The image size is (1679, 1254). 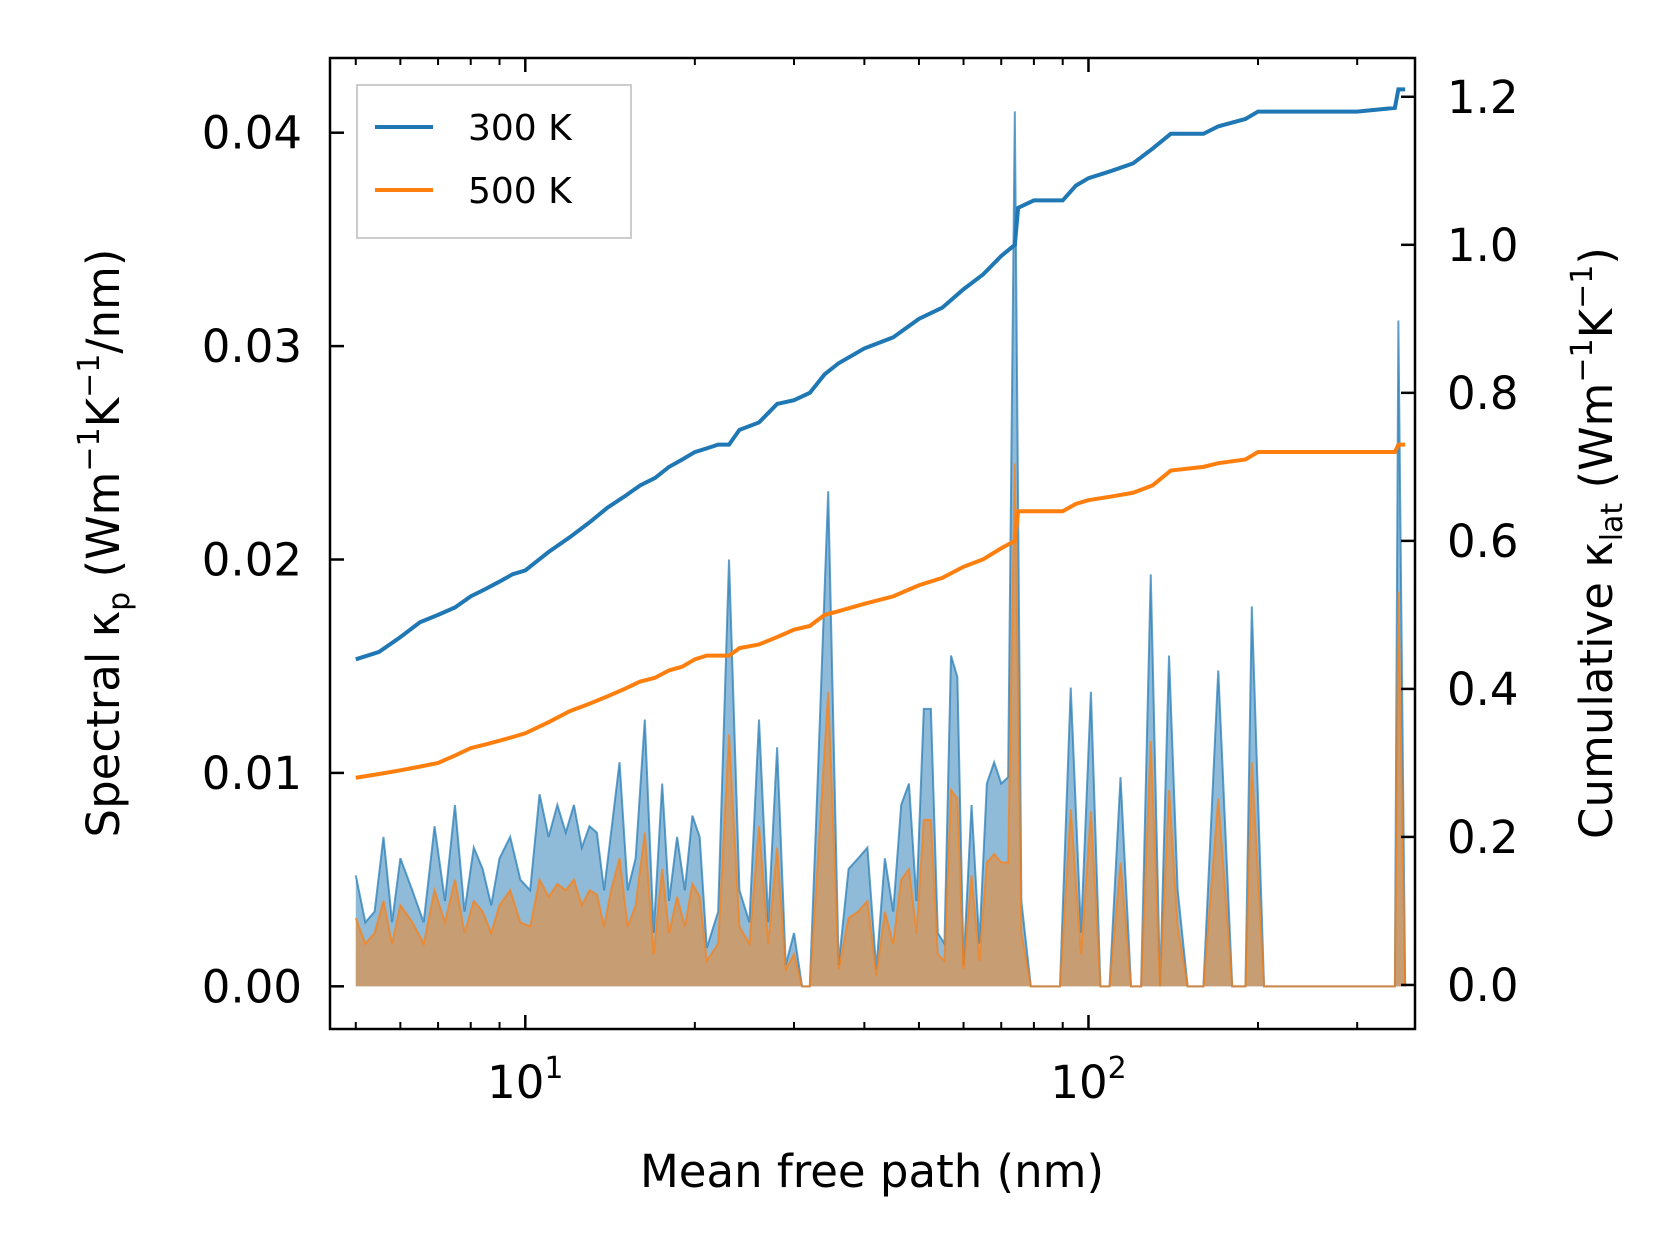 I want to click on legend: 300 K 500 K, so click(x=494, y=161).